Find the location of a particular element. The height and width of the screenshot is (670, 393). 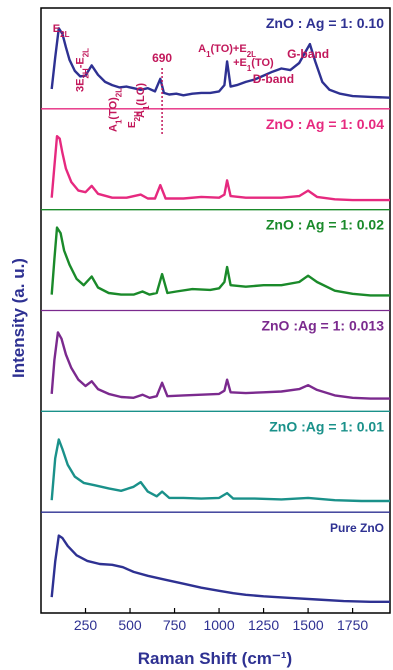

panel-1: ZnO : Ag = 1: 0.10 is located at coordinates (220, 57).